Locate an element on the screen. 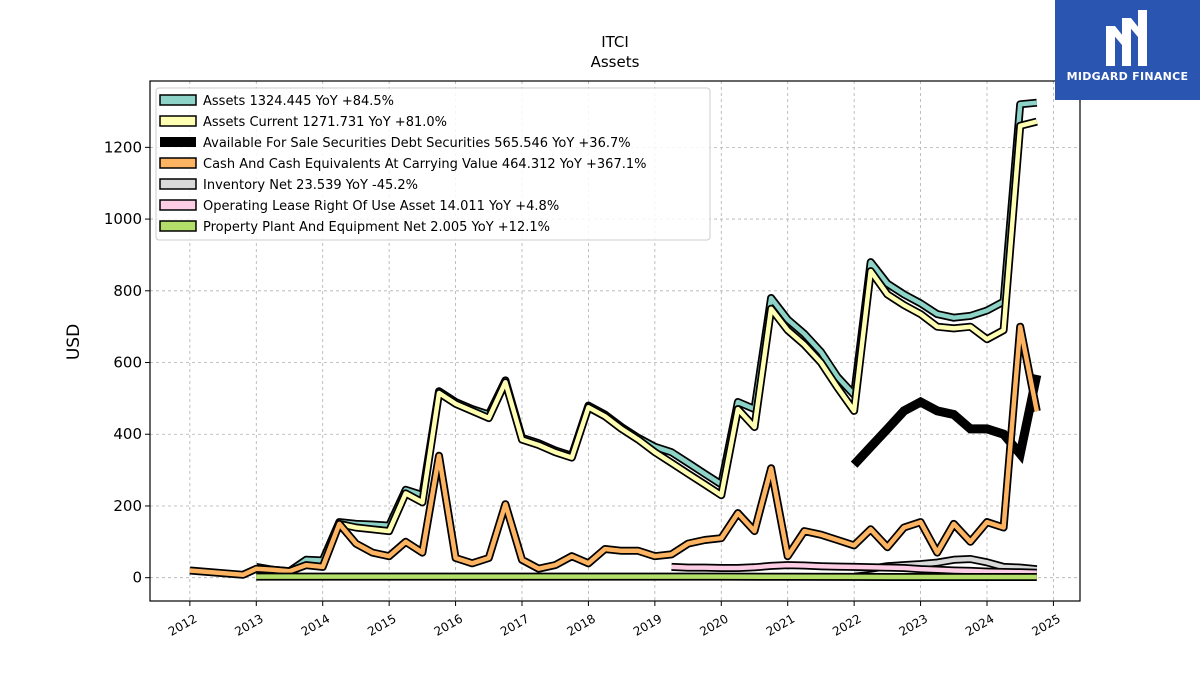 Image resolution: width=1200 pixels, height=675 pixels. x-tick-label: 2022 is located at coordinates (846, 624).